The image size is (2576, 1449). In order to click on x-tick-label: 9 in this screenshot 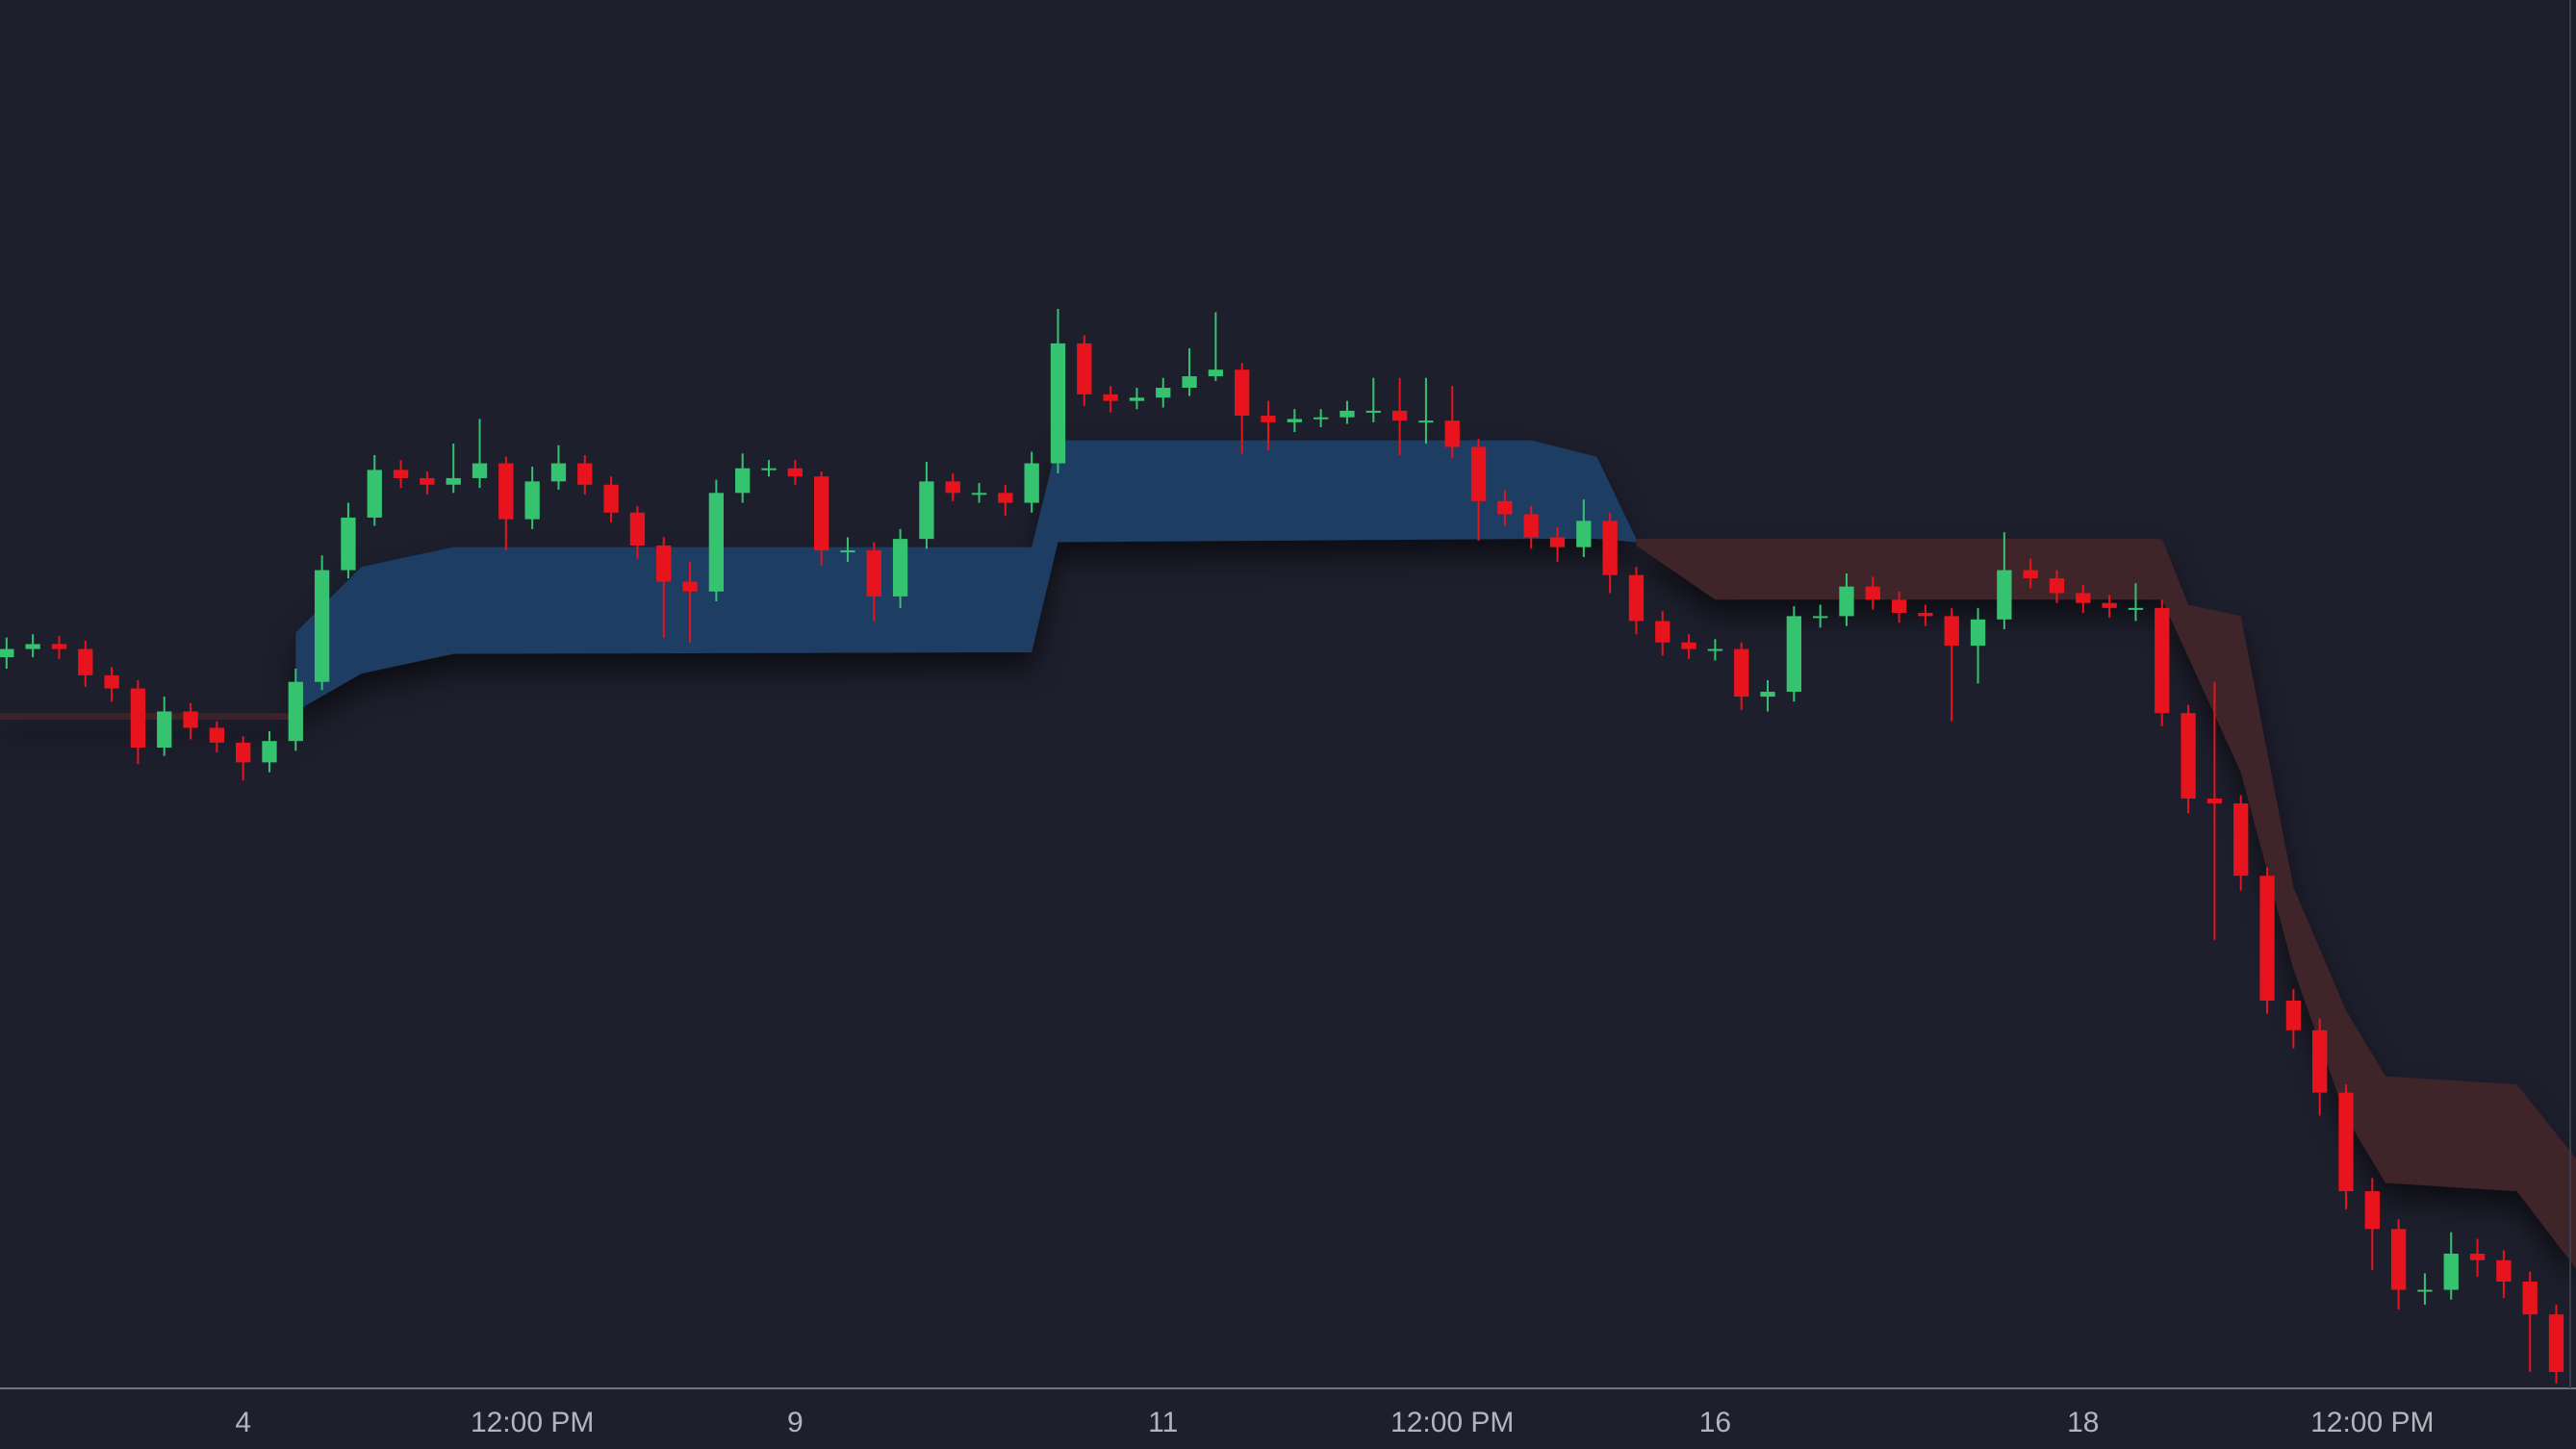, I will do `click(795, 1422)`.